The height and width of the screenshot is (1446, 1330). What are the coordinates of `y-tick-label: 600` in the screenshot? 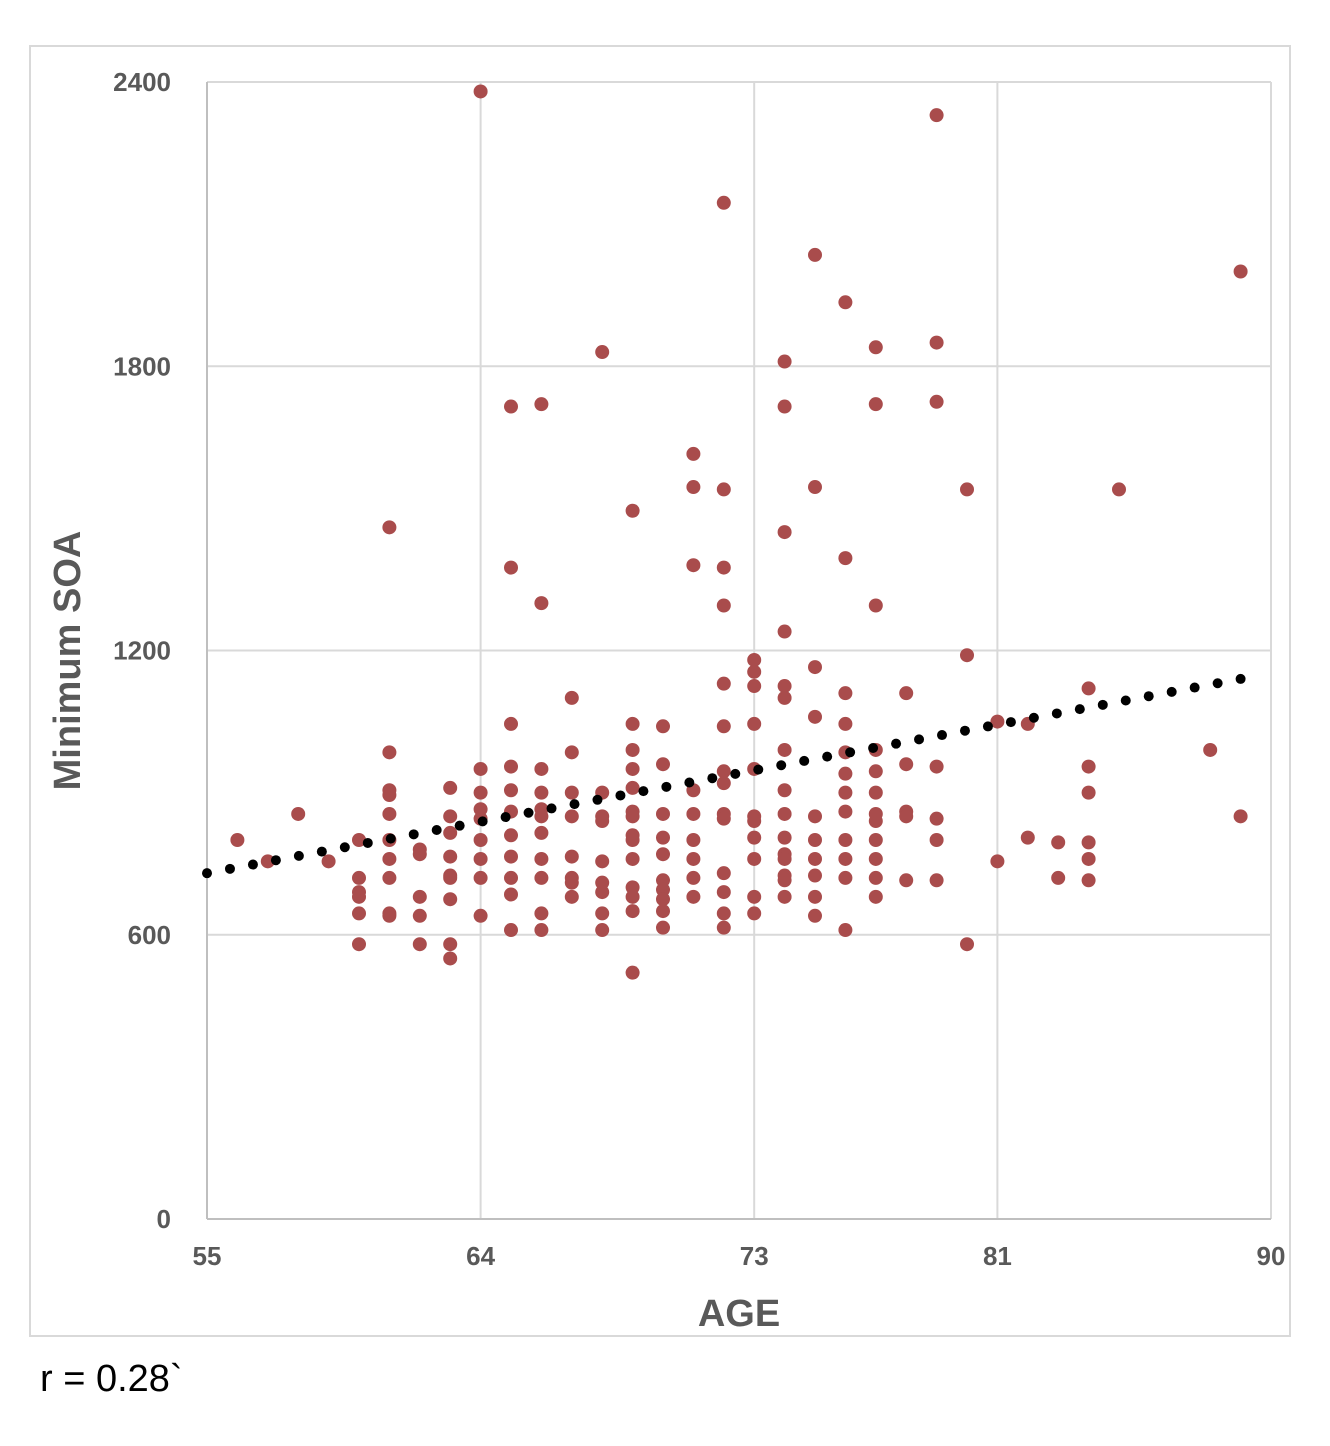 It's located at (149, 935).